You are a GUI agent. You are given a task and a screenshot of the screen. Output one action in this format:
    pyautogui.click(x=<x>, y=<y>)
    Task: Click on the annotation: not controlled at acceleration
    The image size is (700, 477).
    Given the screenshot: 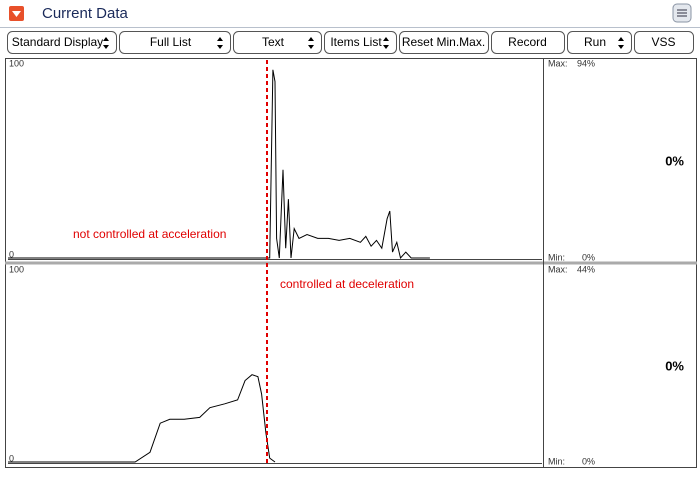 What is the action you would take?
    pyautogui.click(x=149, y=234)
    